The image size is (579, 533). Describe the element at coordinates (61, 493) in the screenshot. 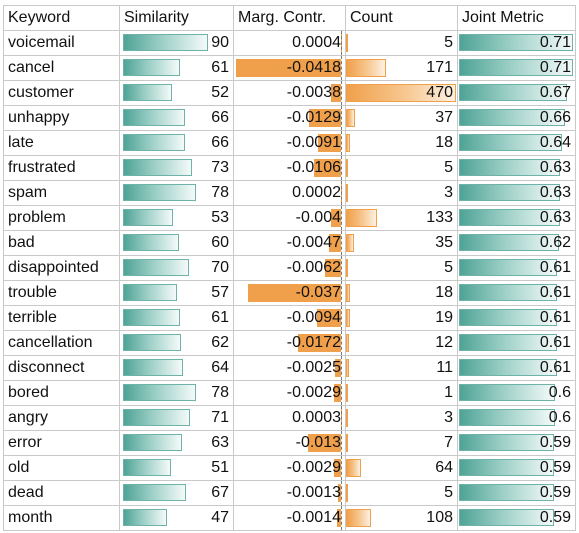

I see `keyword-cell: dead` at that location.